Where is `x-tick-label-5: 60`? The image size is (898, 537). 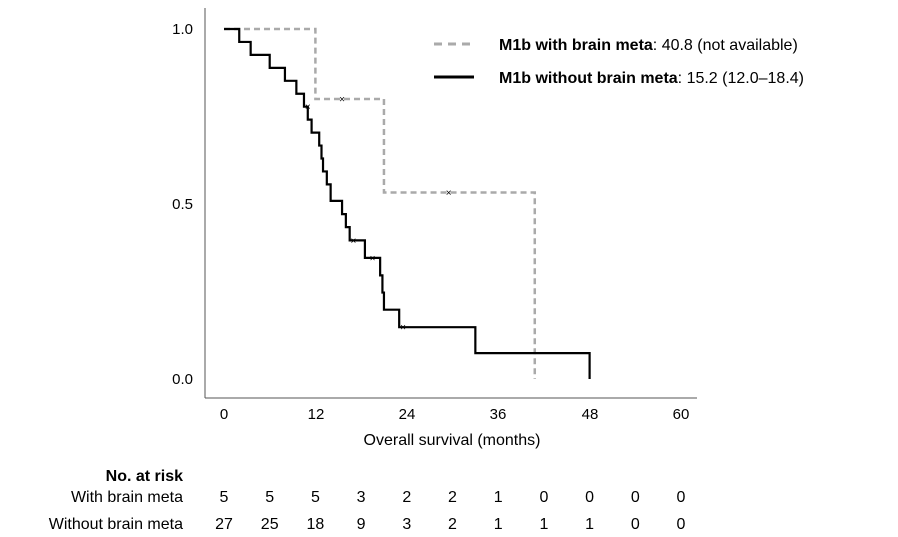 x-tick-label-5: 60 is located at coordinates (681, 414).